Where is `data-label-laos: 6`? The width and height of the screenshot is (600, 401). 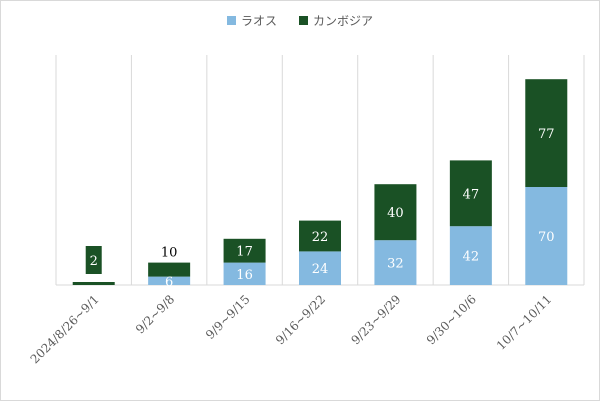
data-label-laos: 6 is located at coordinates (169, 282).